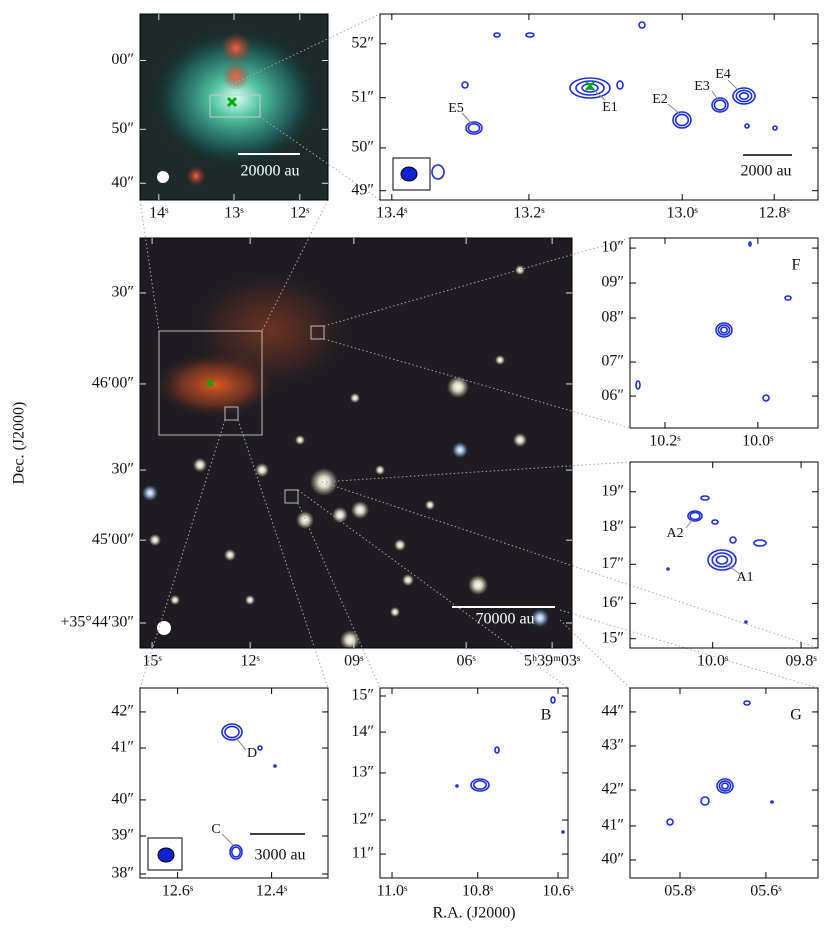  Describe the element at coordinates (612, 395) in the screenshot. I see `y-tick-label: 06″` at that location.